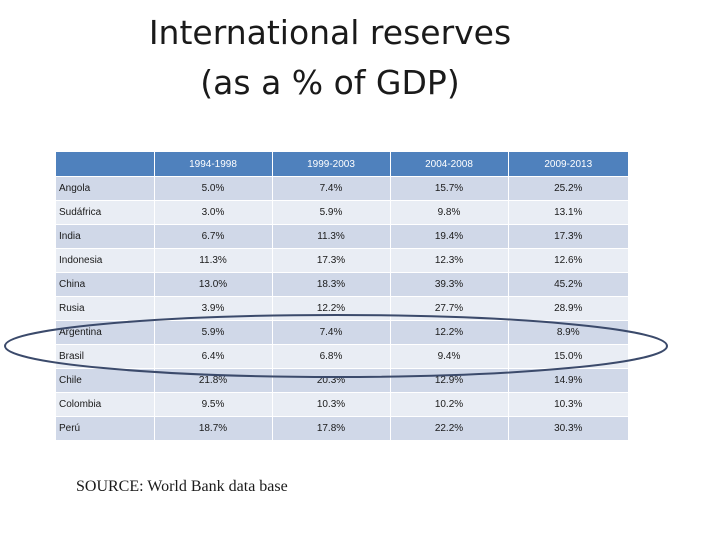 Image resolution: width=720 pixels, height=540 pixels. Describe the element at coordinates (449, 164) in the screenshot. I see `header-period-3: 2004-2008` at that location.